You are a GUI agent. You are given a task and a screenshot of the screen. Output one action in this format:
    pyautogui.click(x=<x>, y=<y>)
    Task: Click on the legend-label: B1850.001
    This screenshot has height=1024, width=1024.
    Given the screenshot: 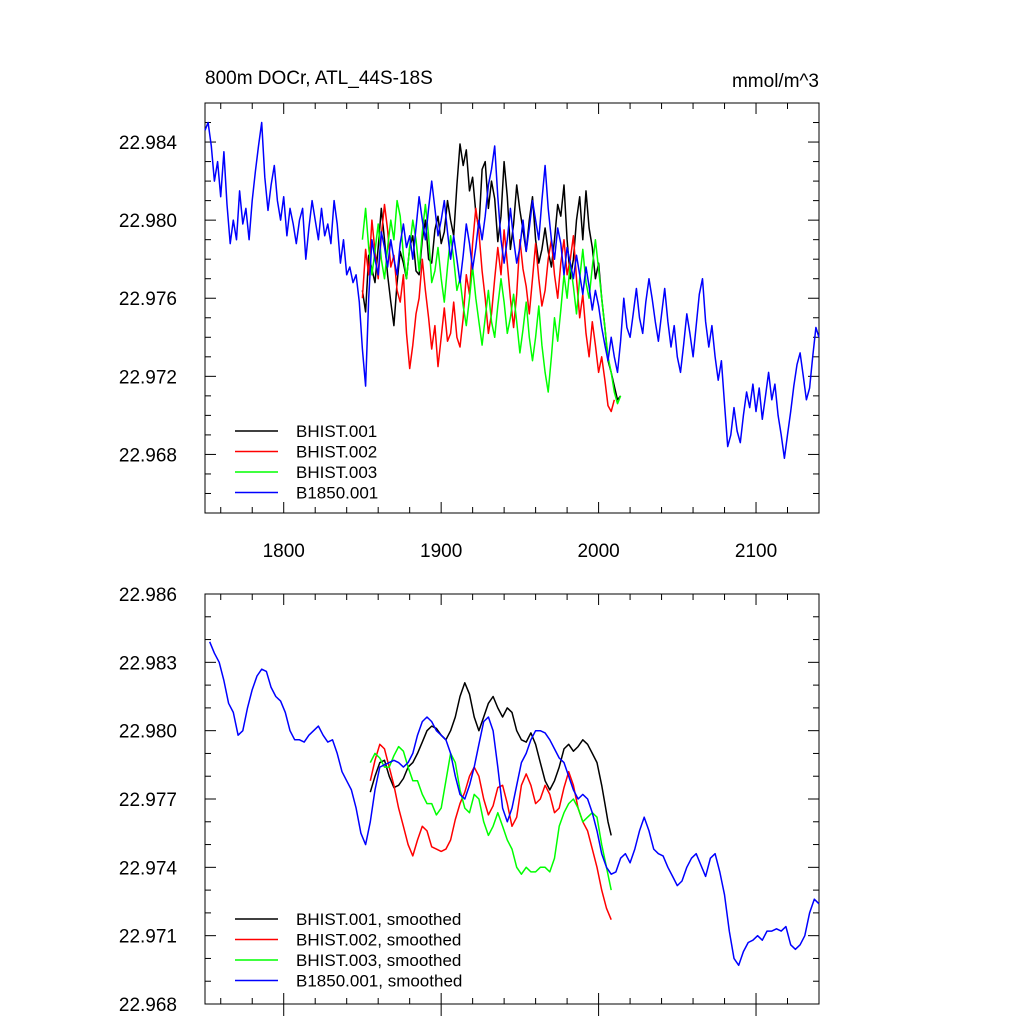 What is the action you would take?
    pyautogui.click(x=337, y=493)
    